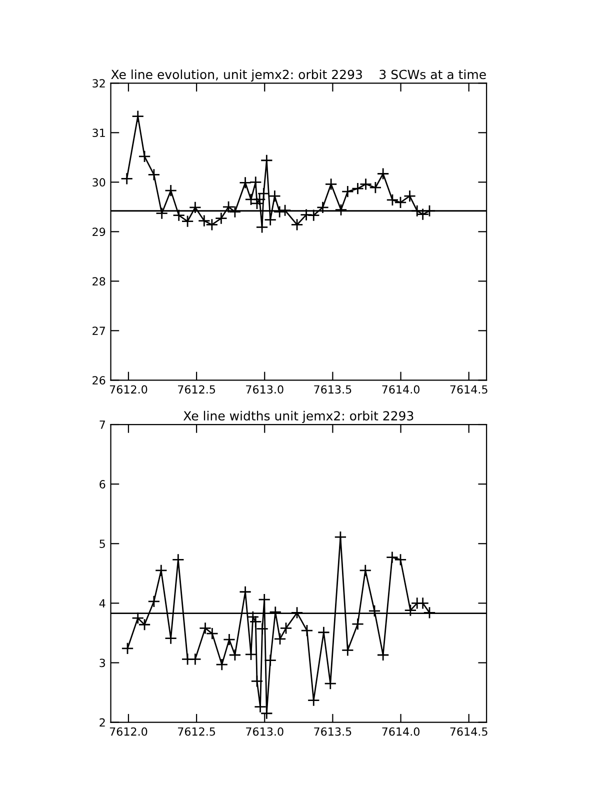 The width and height of the screenshot is (612, 792). I want to click on chart-title: Xe line evolution, unit jemx2: orbit 2293, so click(236, 75).